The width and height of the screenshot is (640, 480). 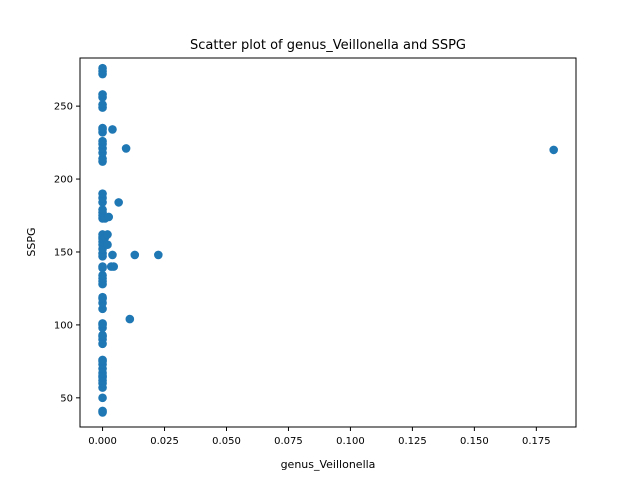 What do you see at coordinates (63, 325) in the screenshot?
I see `y-tick-label: 100` at bounding box center [63, 325].